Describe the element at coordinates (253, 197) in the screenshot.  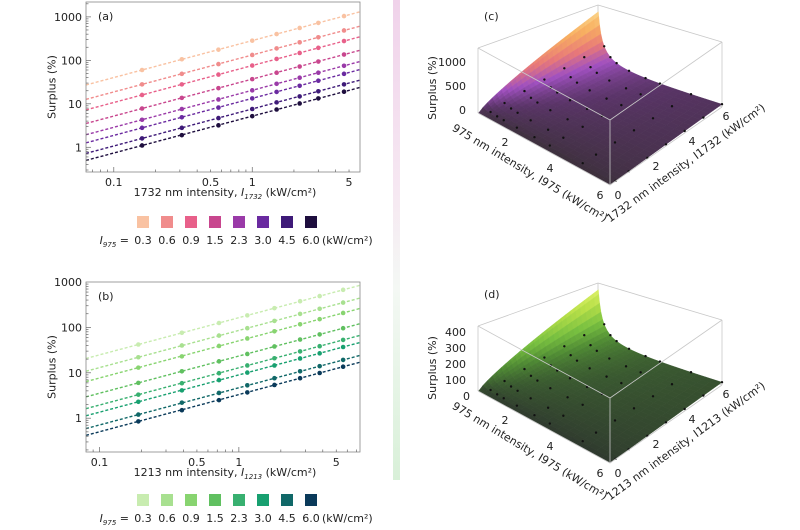
I see `x-axis-subscript: 1732` at that location.